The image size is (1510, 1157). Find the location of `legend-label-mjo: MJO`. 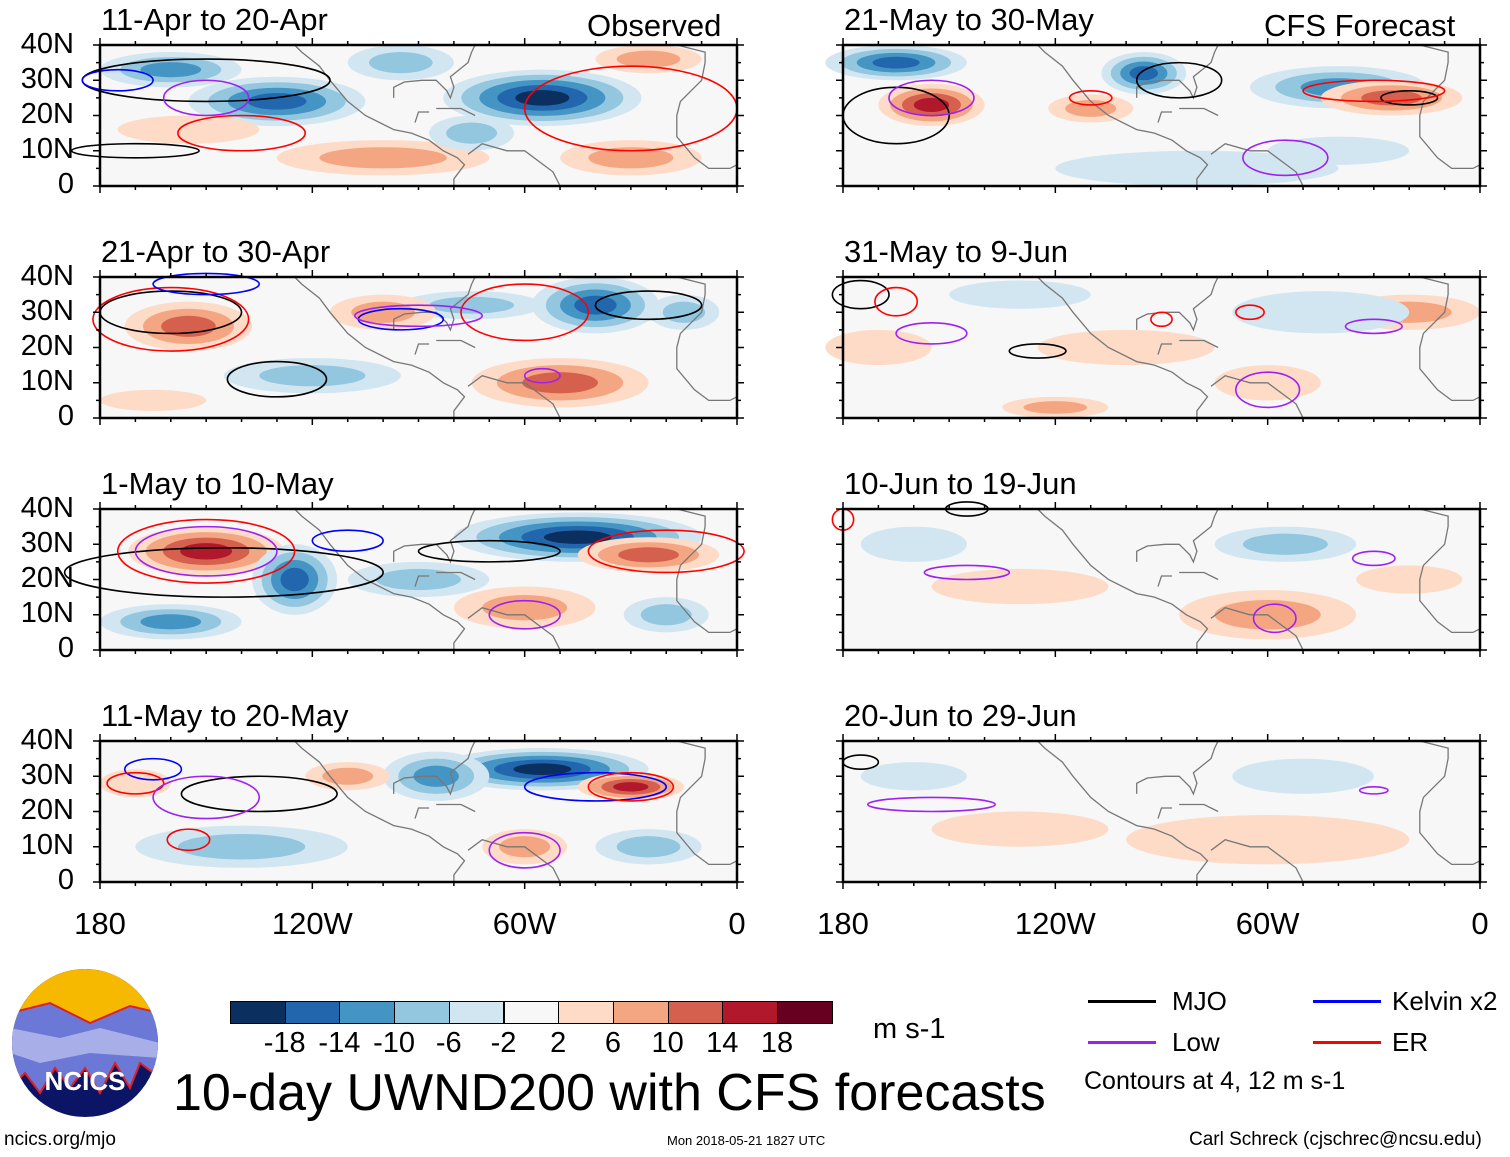

legend-label-mjo: MJO is located at coordinates (1199, 1001).